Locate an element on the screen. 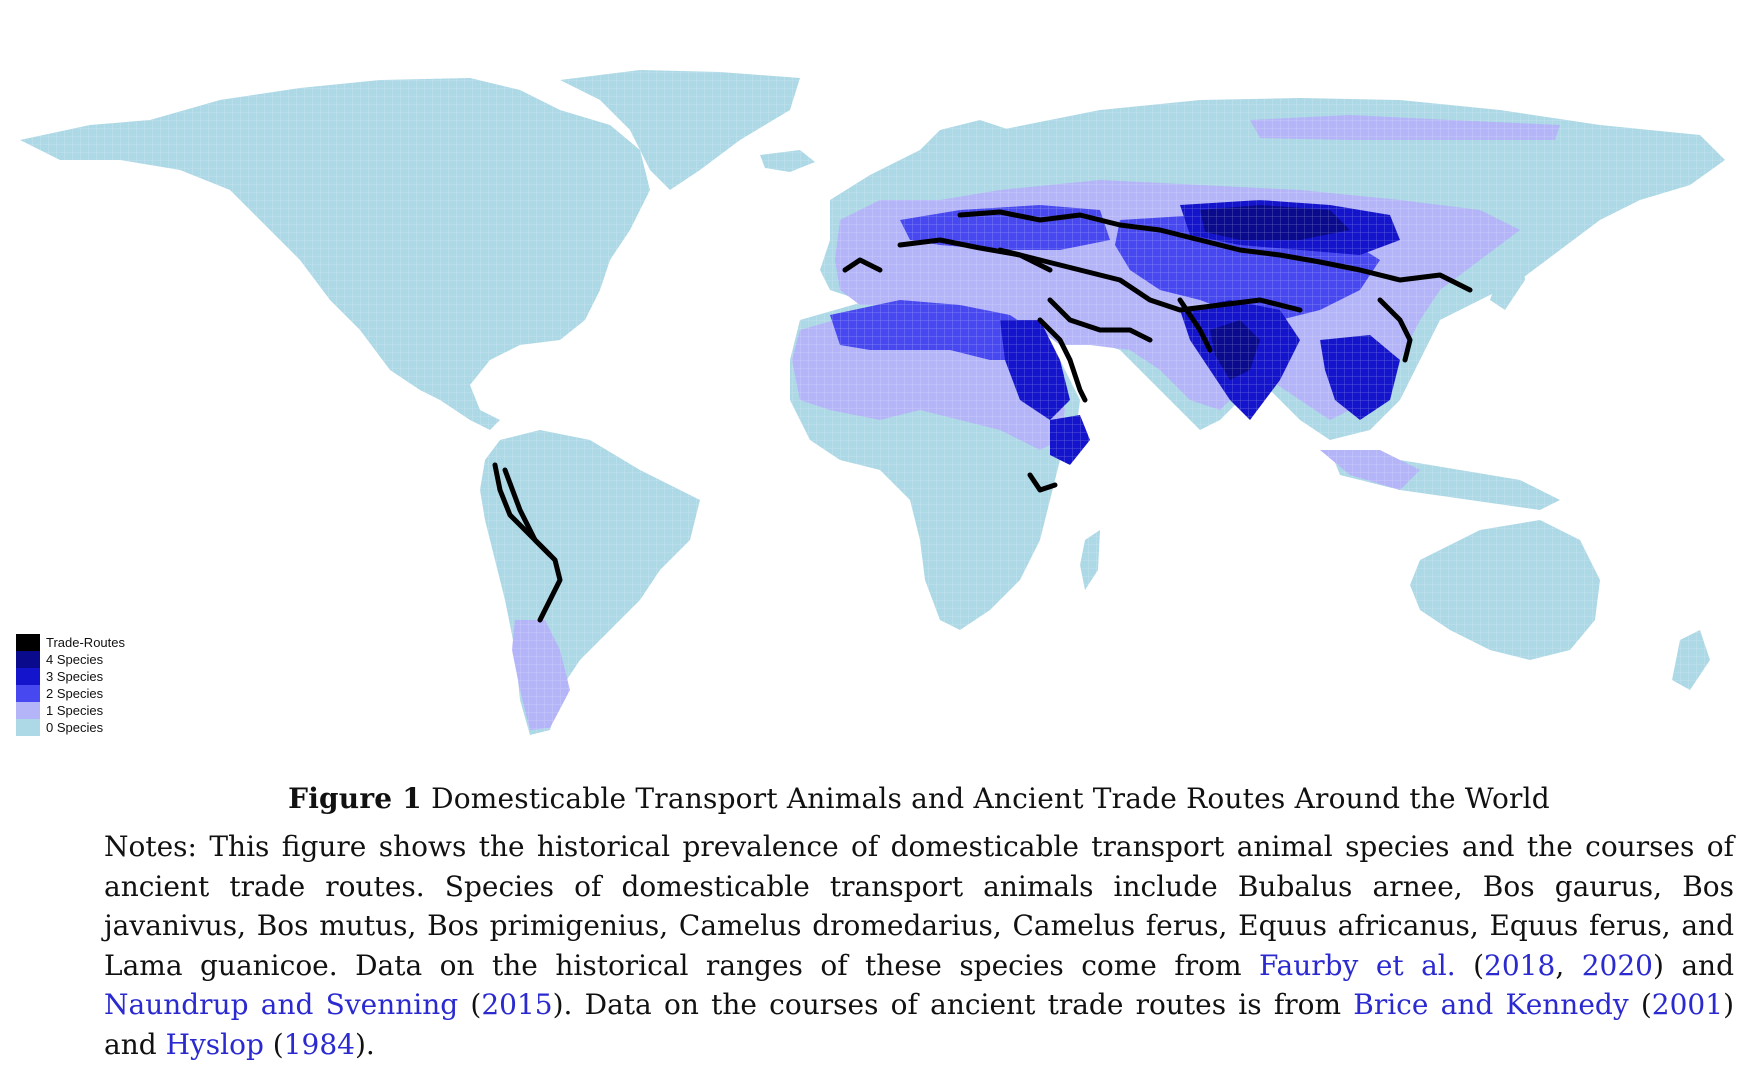 The width and height of the screenshot is (1750, 1074). legend-item-4-species: 4 Species is located at coordinates (70, 659).